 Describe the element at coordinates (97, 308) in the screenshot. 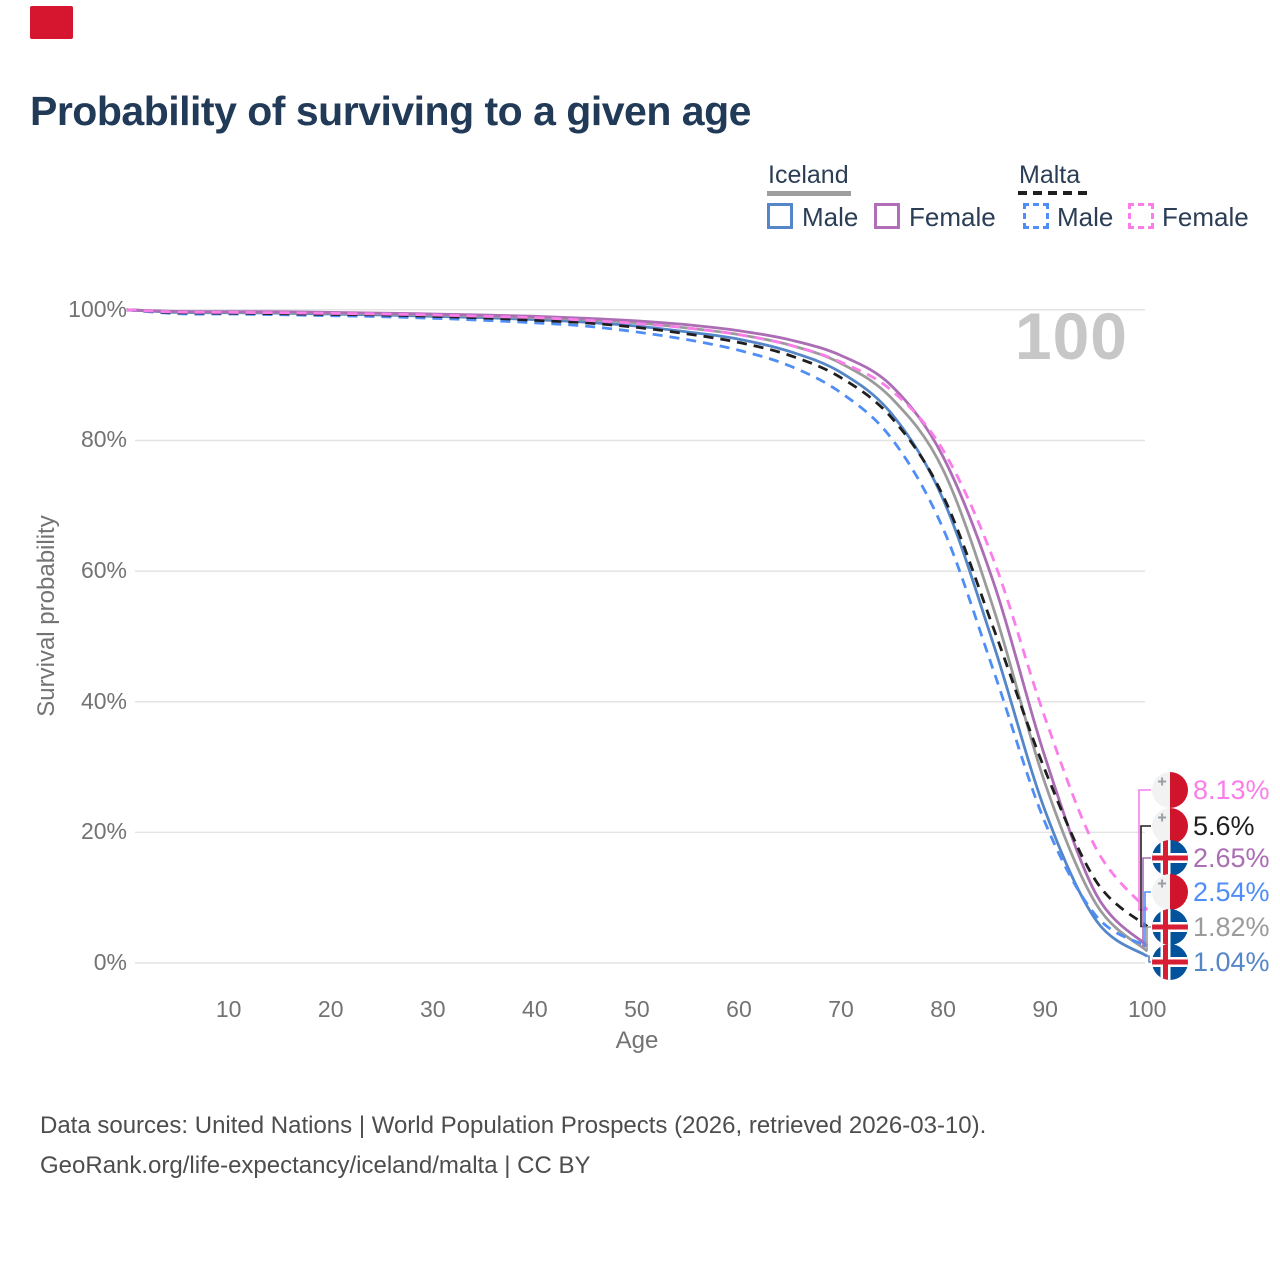

I see `y-tick-label: 100%` at that location.